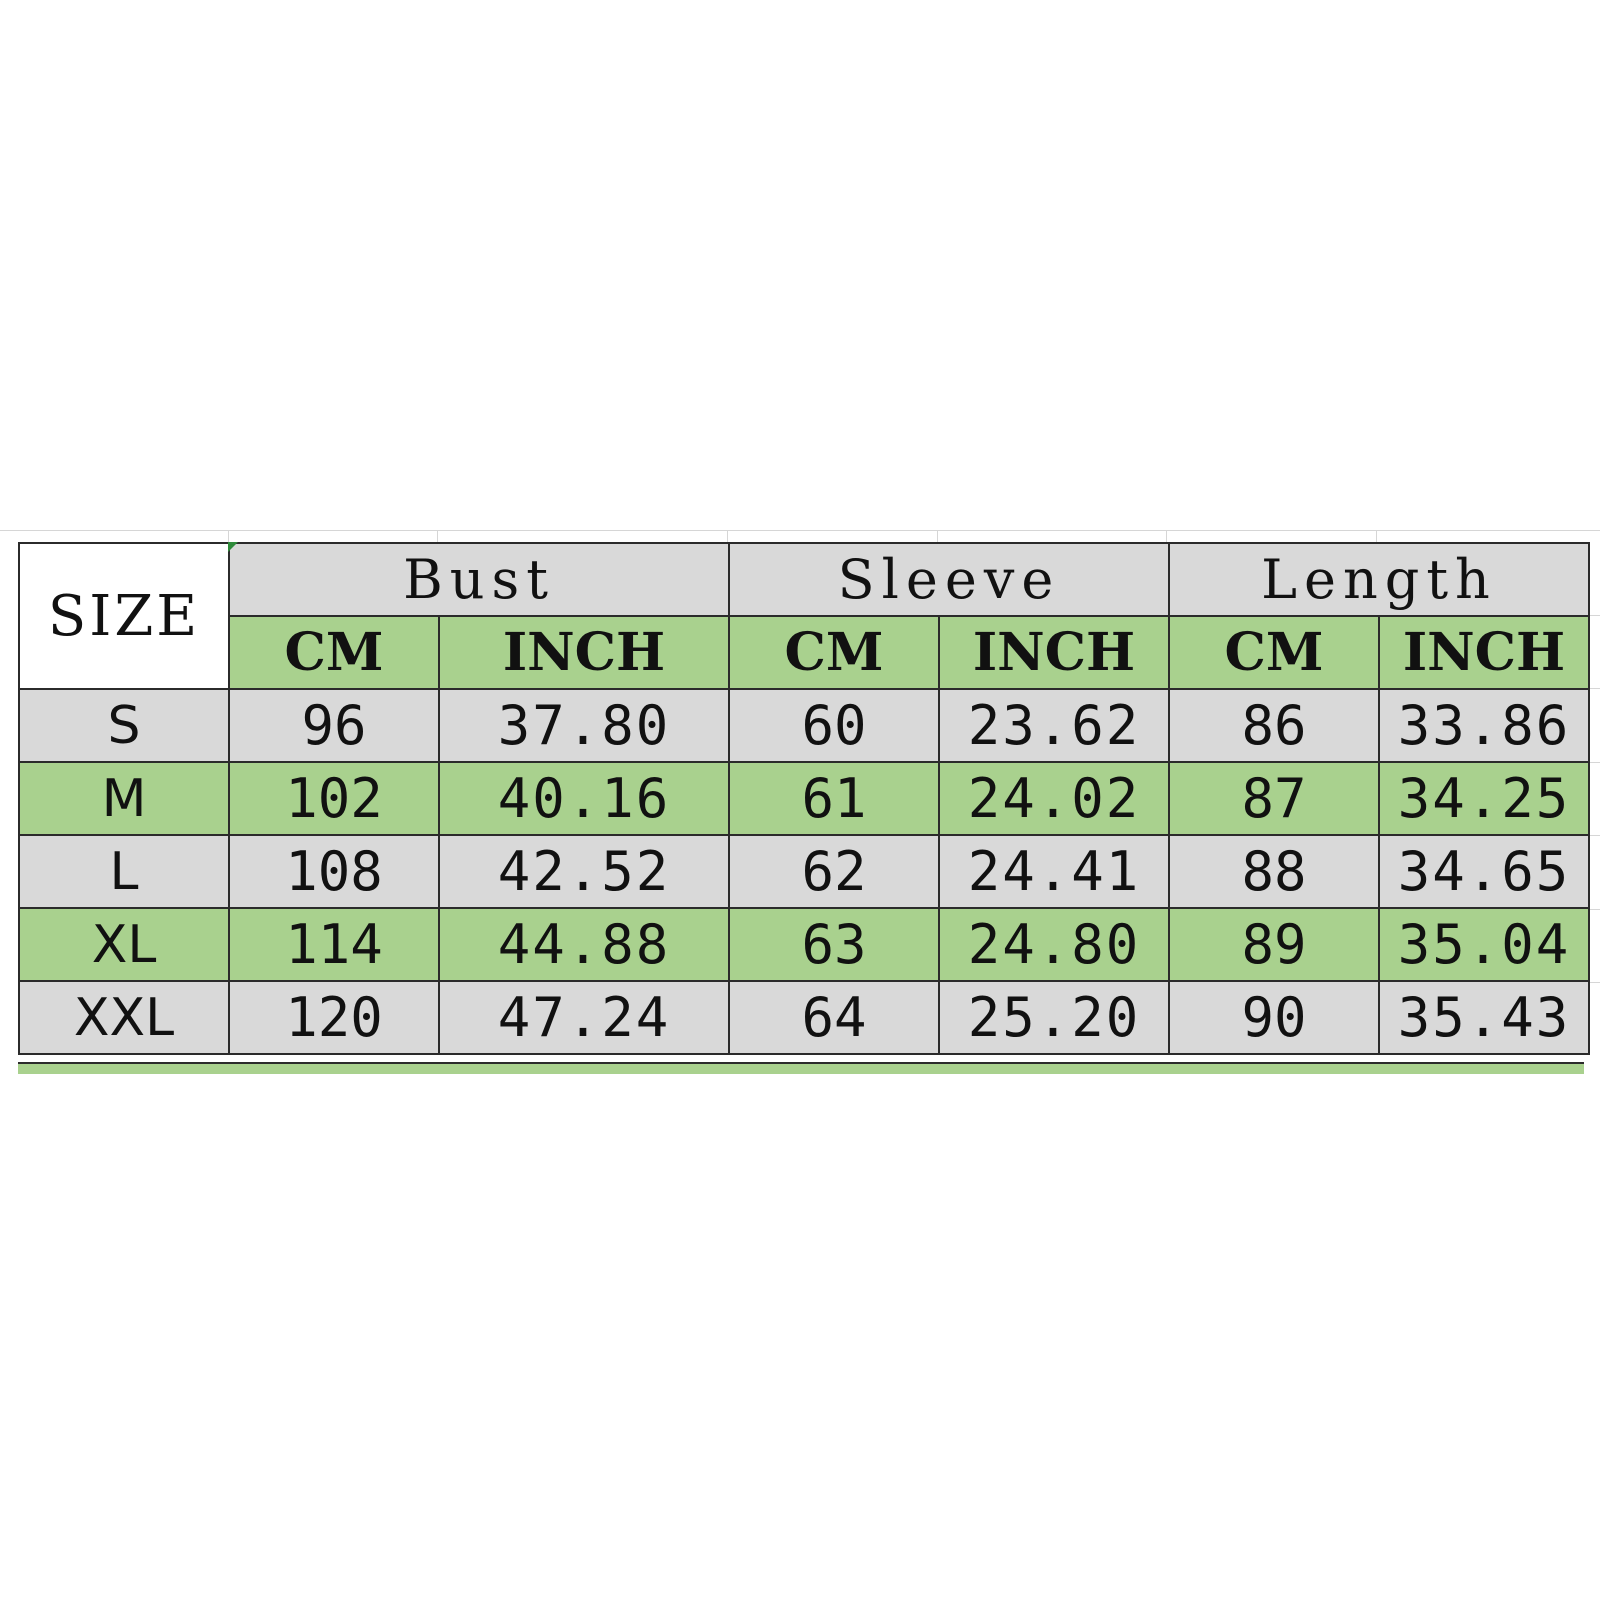 The width and height of the screenshot is (1600, 1600). Describe the element at coordinates (479, 579) in the screenshot. I see `group-header-bust: Bust` at that location.